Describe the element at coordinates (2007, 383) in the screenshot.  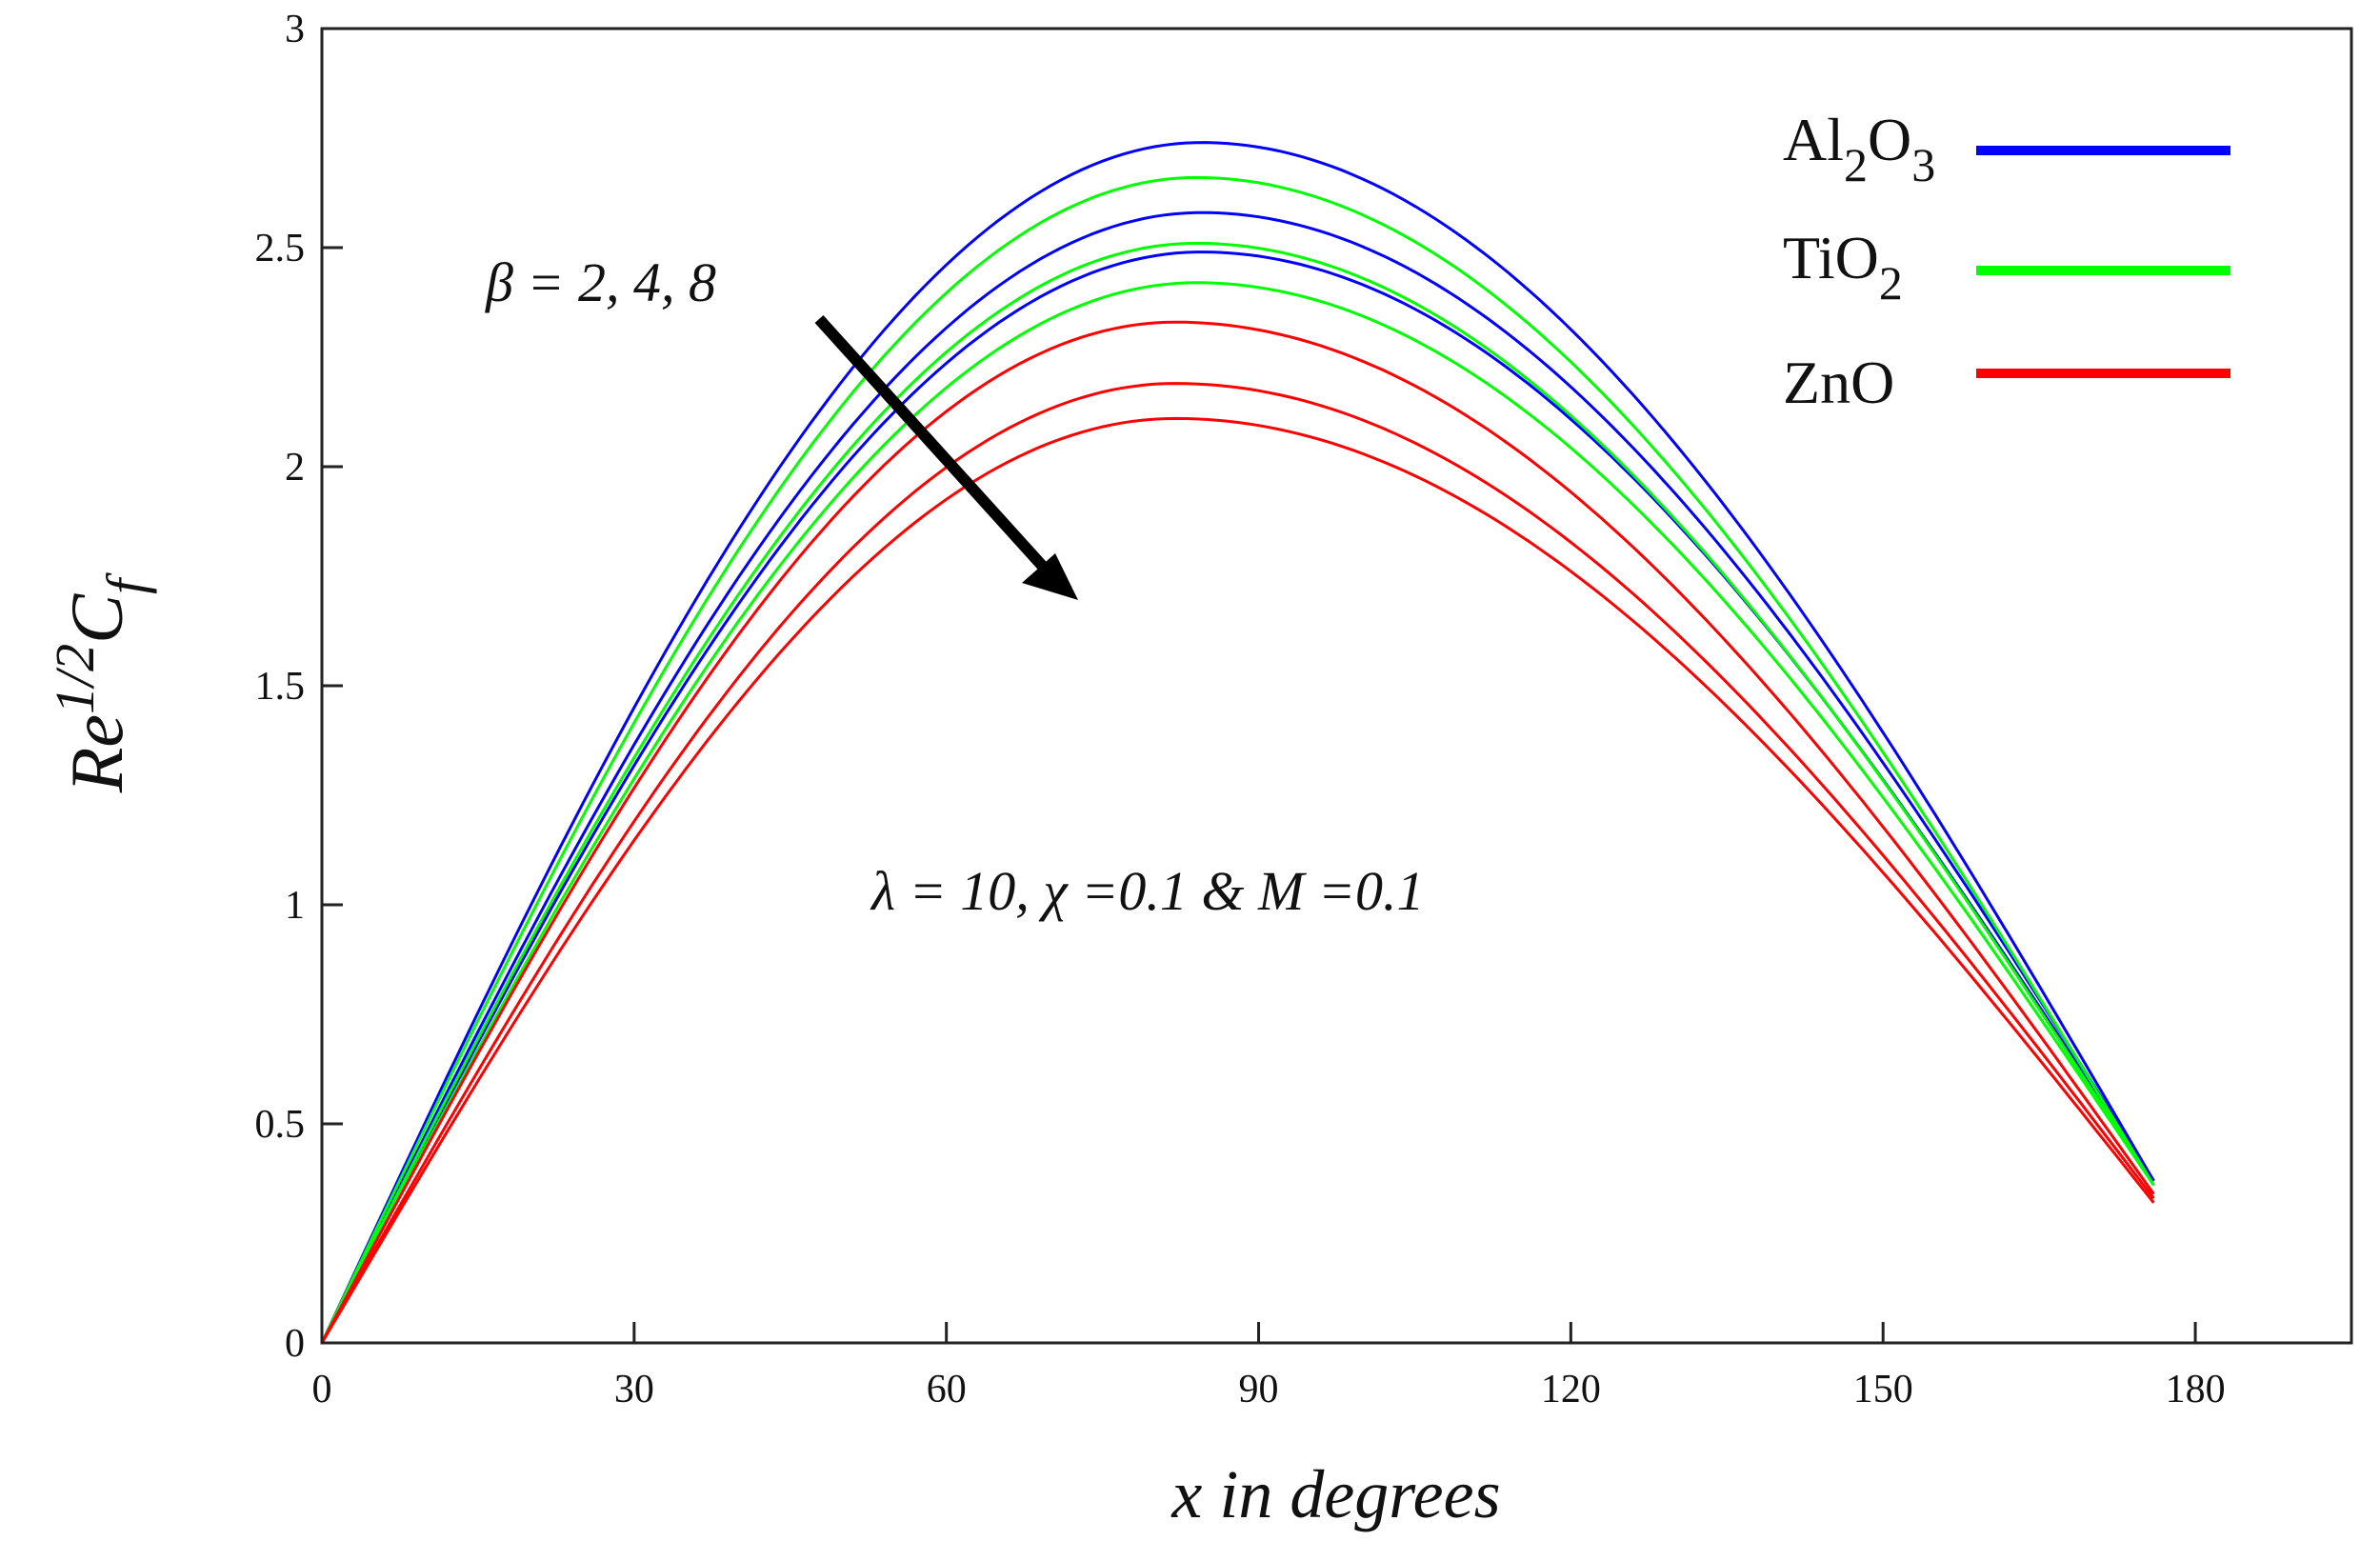
I see `legend-entry-zno: ZnO` at that location.